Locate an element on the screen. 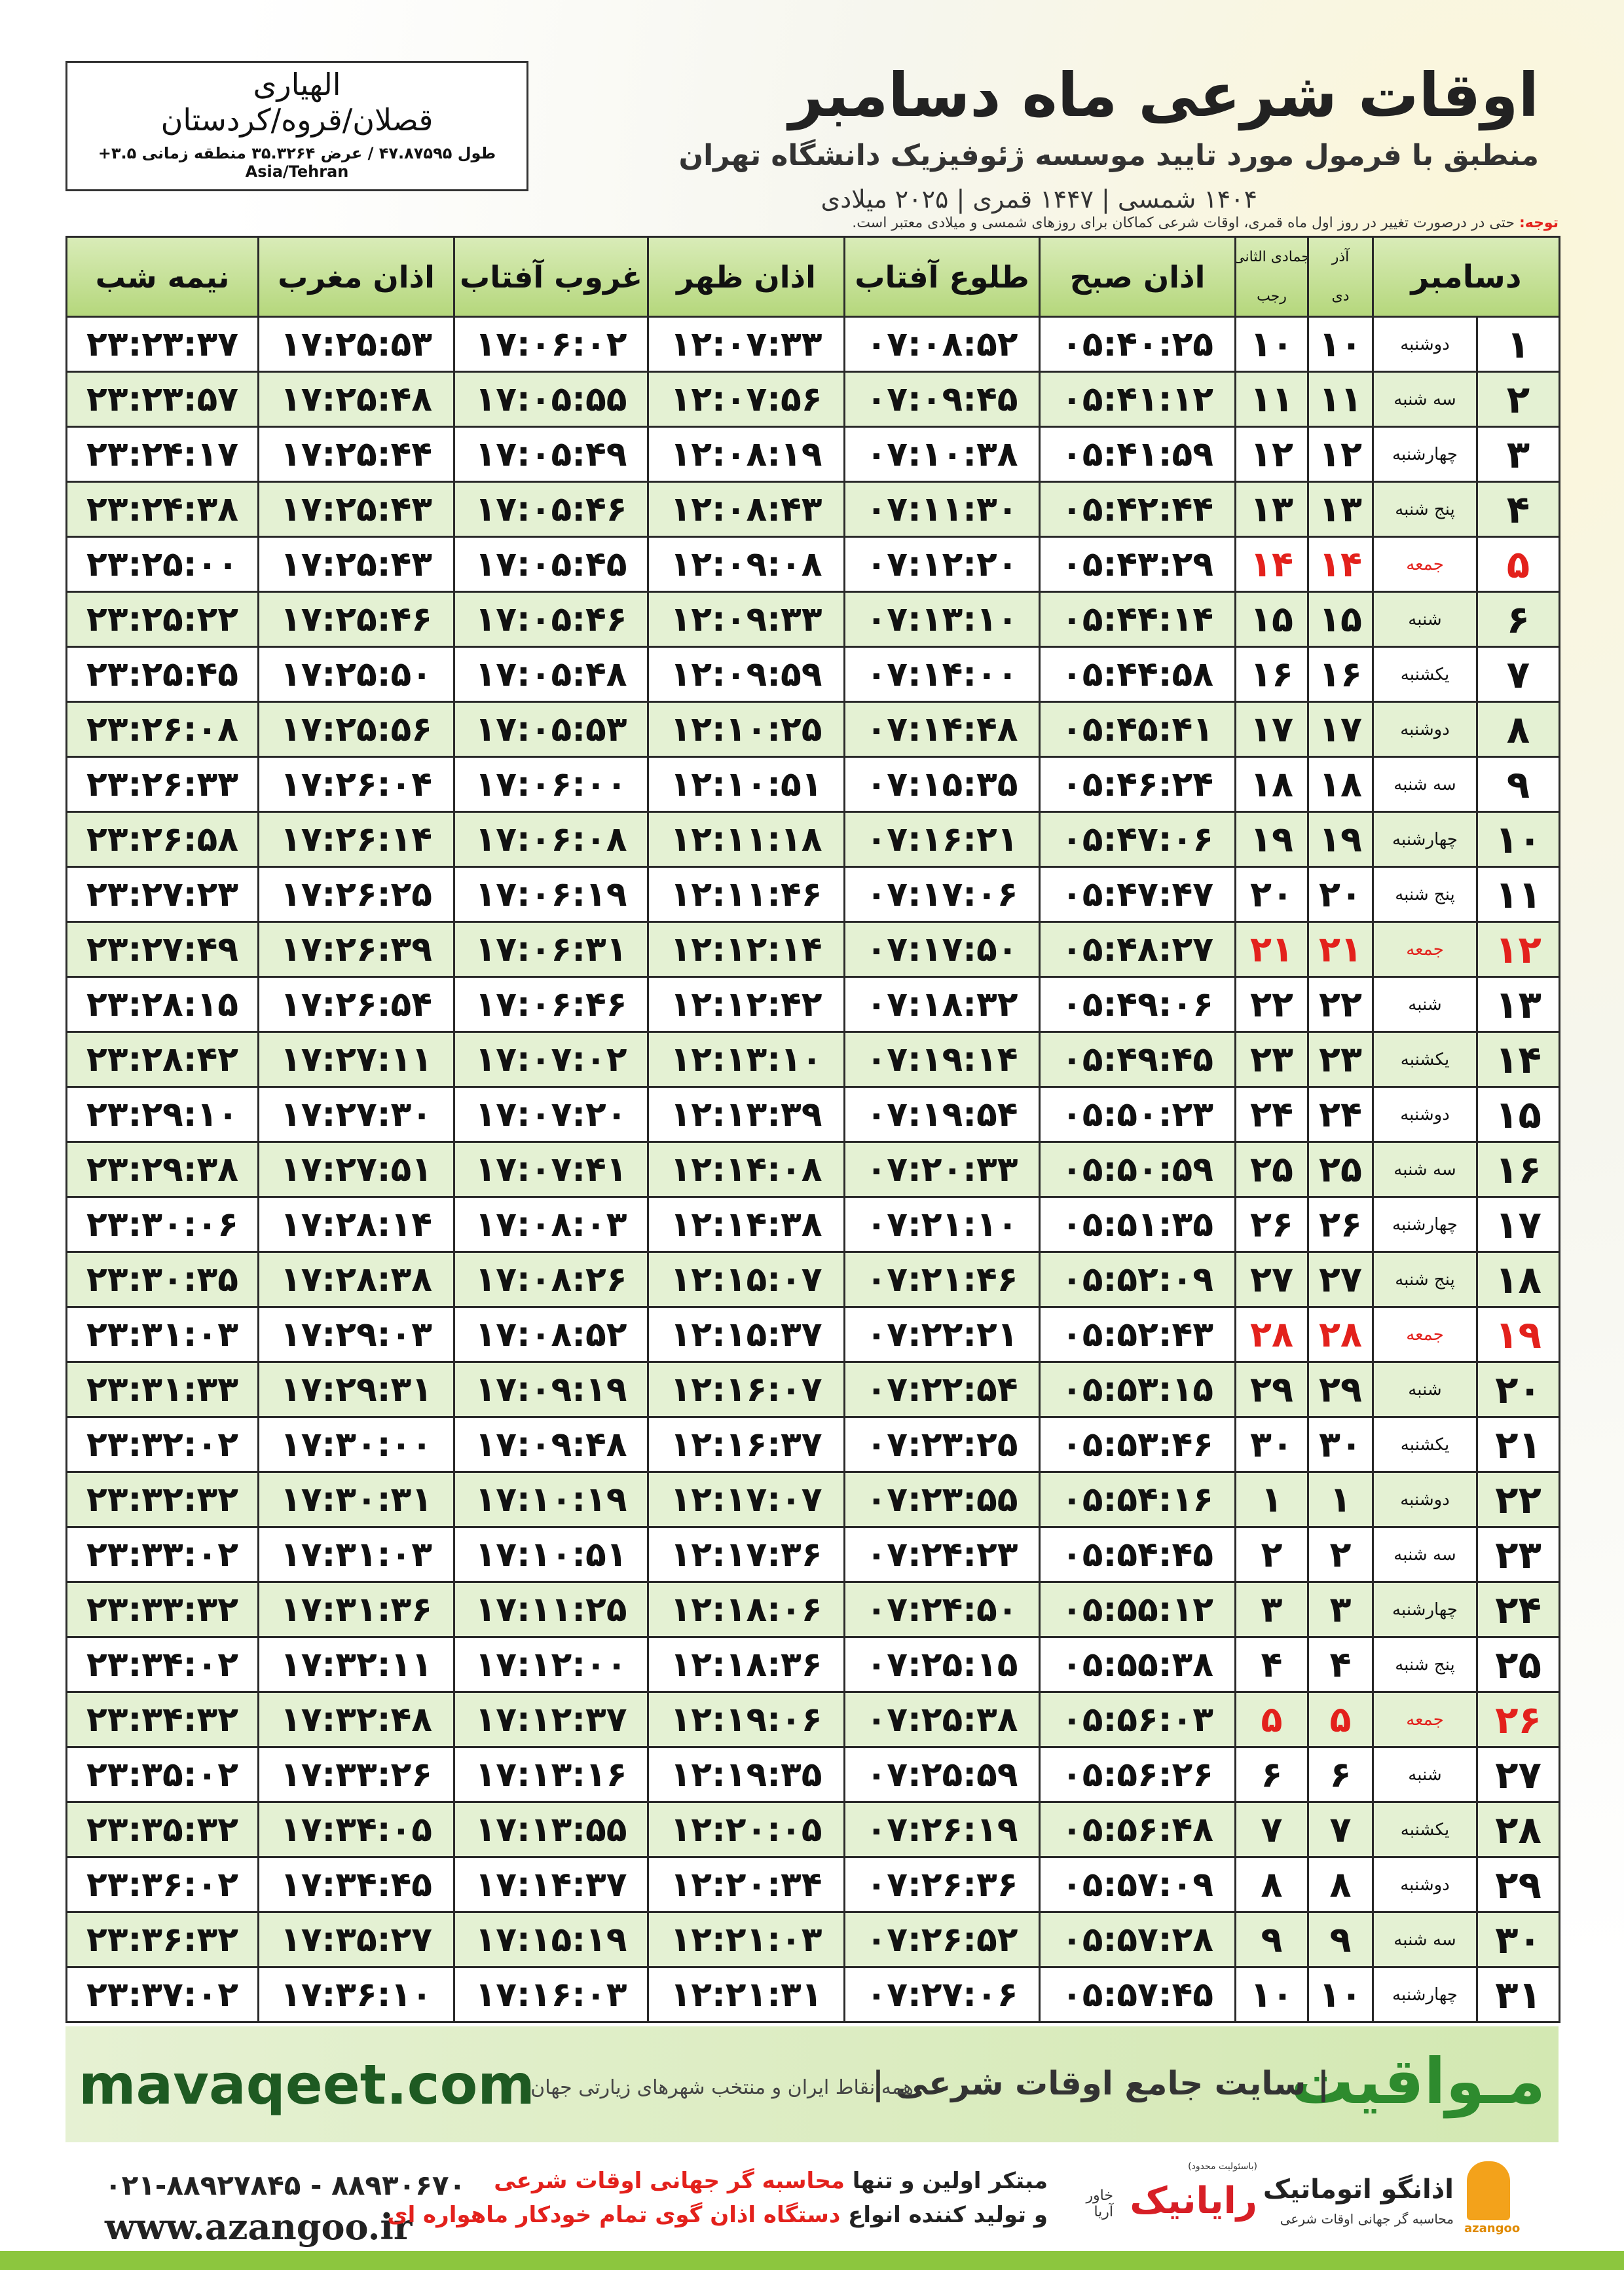 This screenshot has width=1624, height=2270. slogan-text: مبتکر اولین و تنها is located at coordinates (950, 2181).